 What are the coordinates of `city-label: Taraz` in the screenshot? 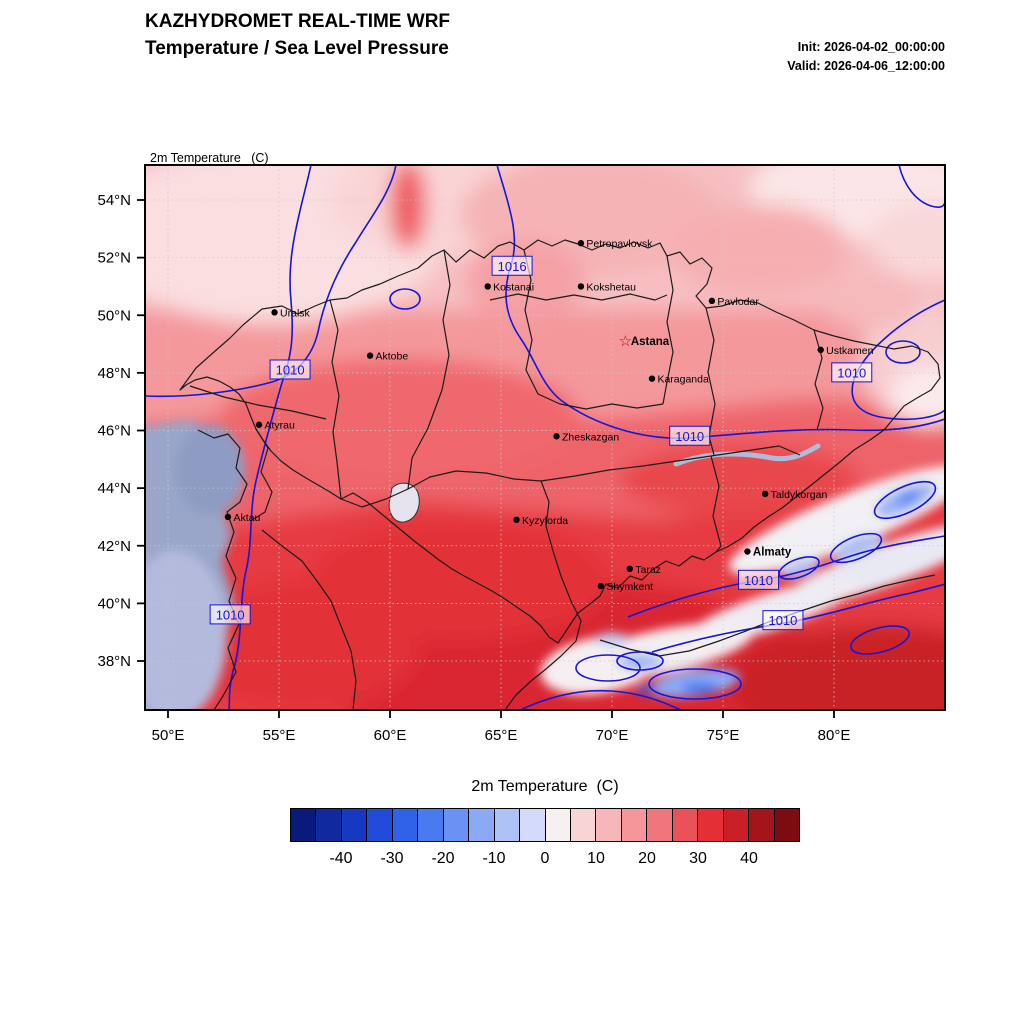 It's located at (648, 570).